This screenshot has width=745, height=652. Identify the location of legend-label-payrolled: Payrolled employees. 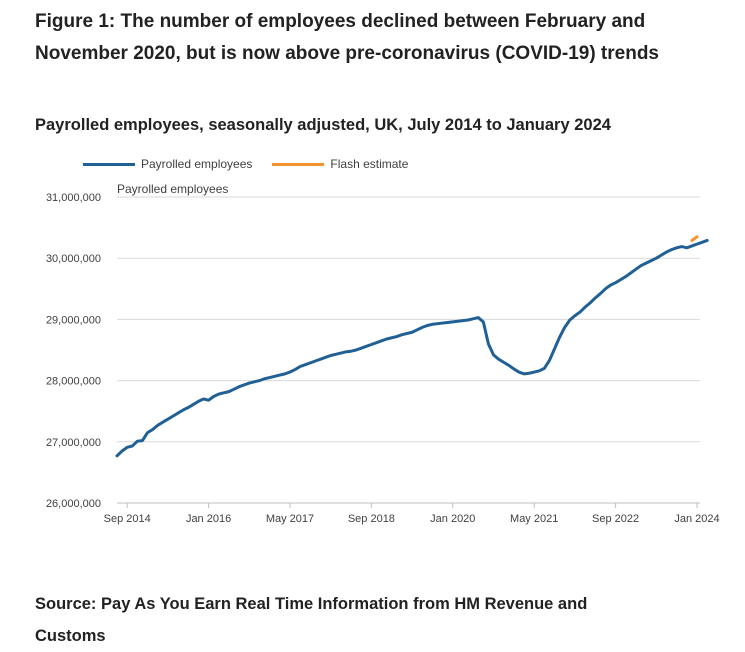
(197, 164).